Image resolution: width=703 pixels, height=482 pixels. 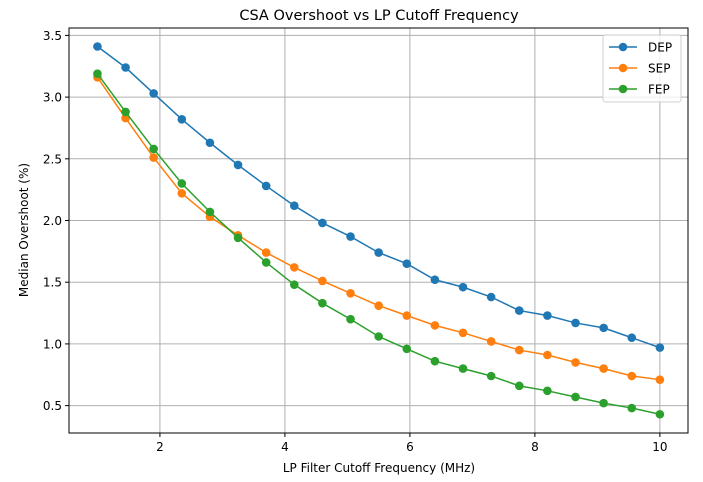 I want to click on legend-item-dep: DEP, so click(x=640, y=48).